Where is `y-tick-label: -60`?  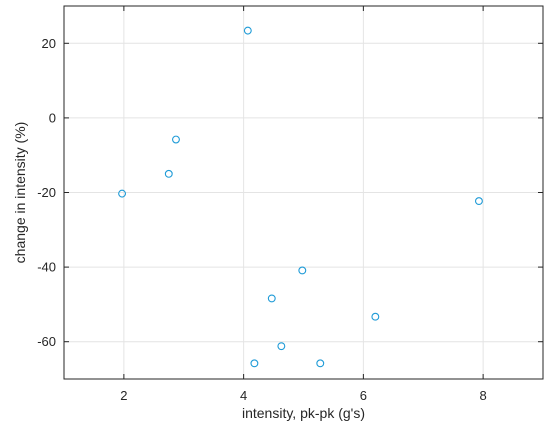 y-tick-label: -60 is located at coordinates (46, 341).